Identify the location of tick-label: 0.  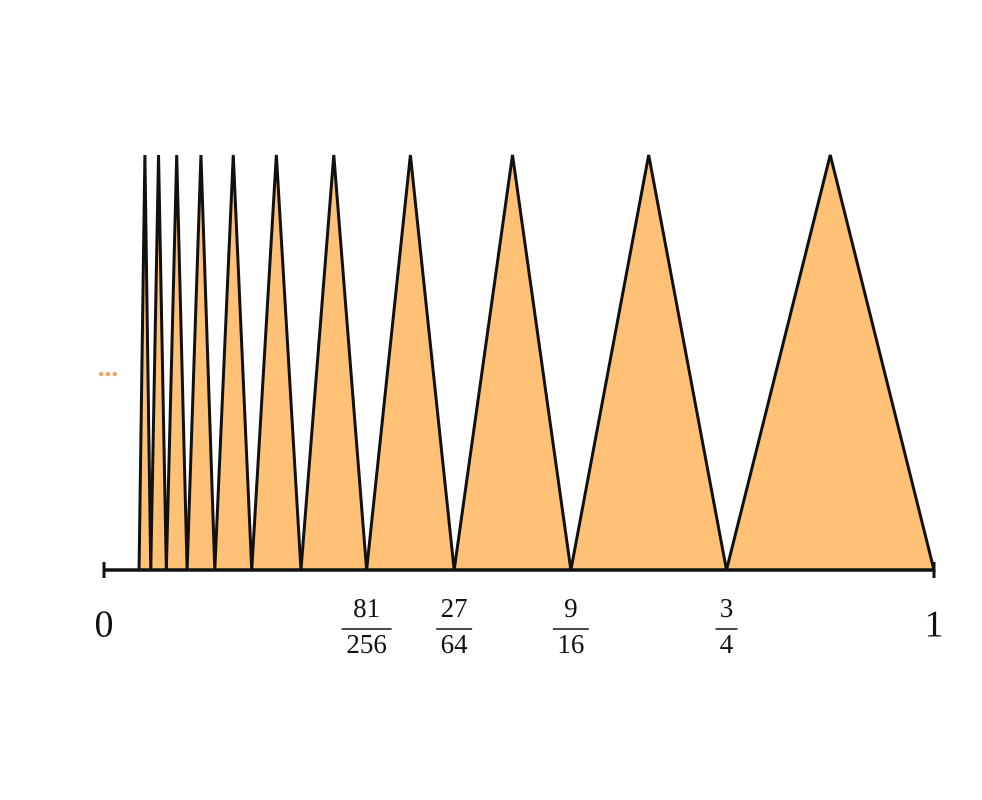
(104, 625).